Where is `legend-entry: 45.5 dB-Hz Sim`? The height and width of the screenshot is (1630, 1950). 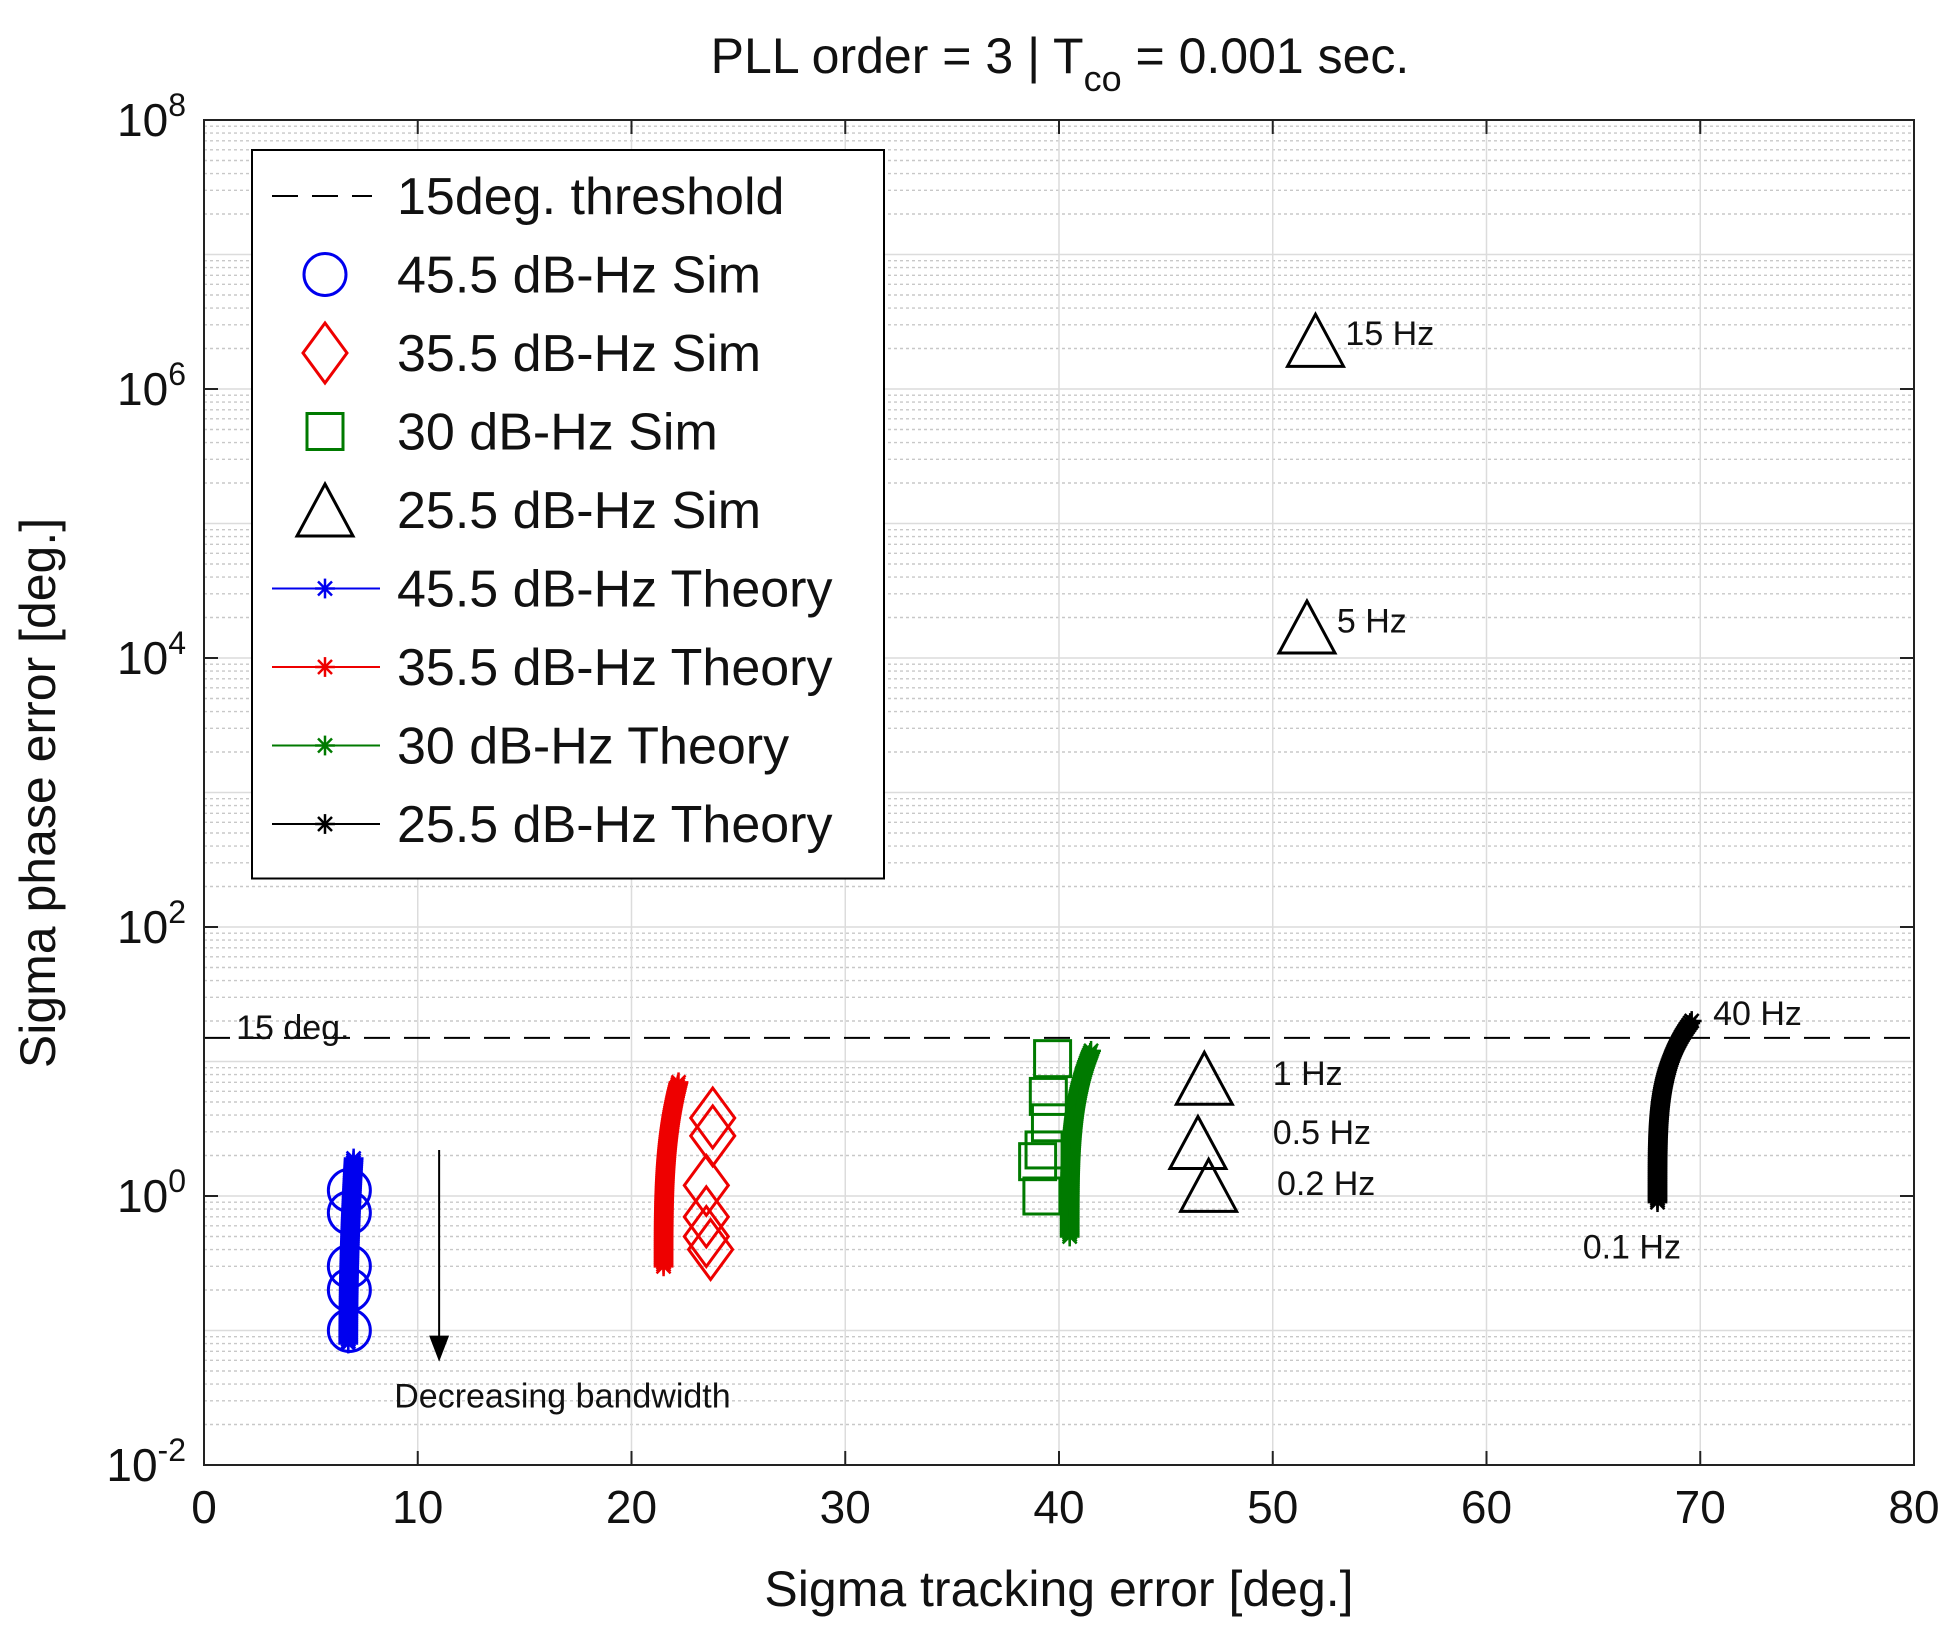 legend-entry: 45.5 dB-Hz Sim is located at coordinates (531, 276).